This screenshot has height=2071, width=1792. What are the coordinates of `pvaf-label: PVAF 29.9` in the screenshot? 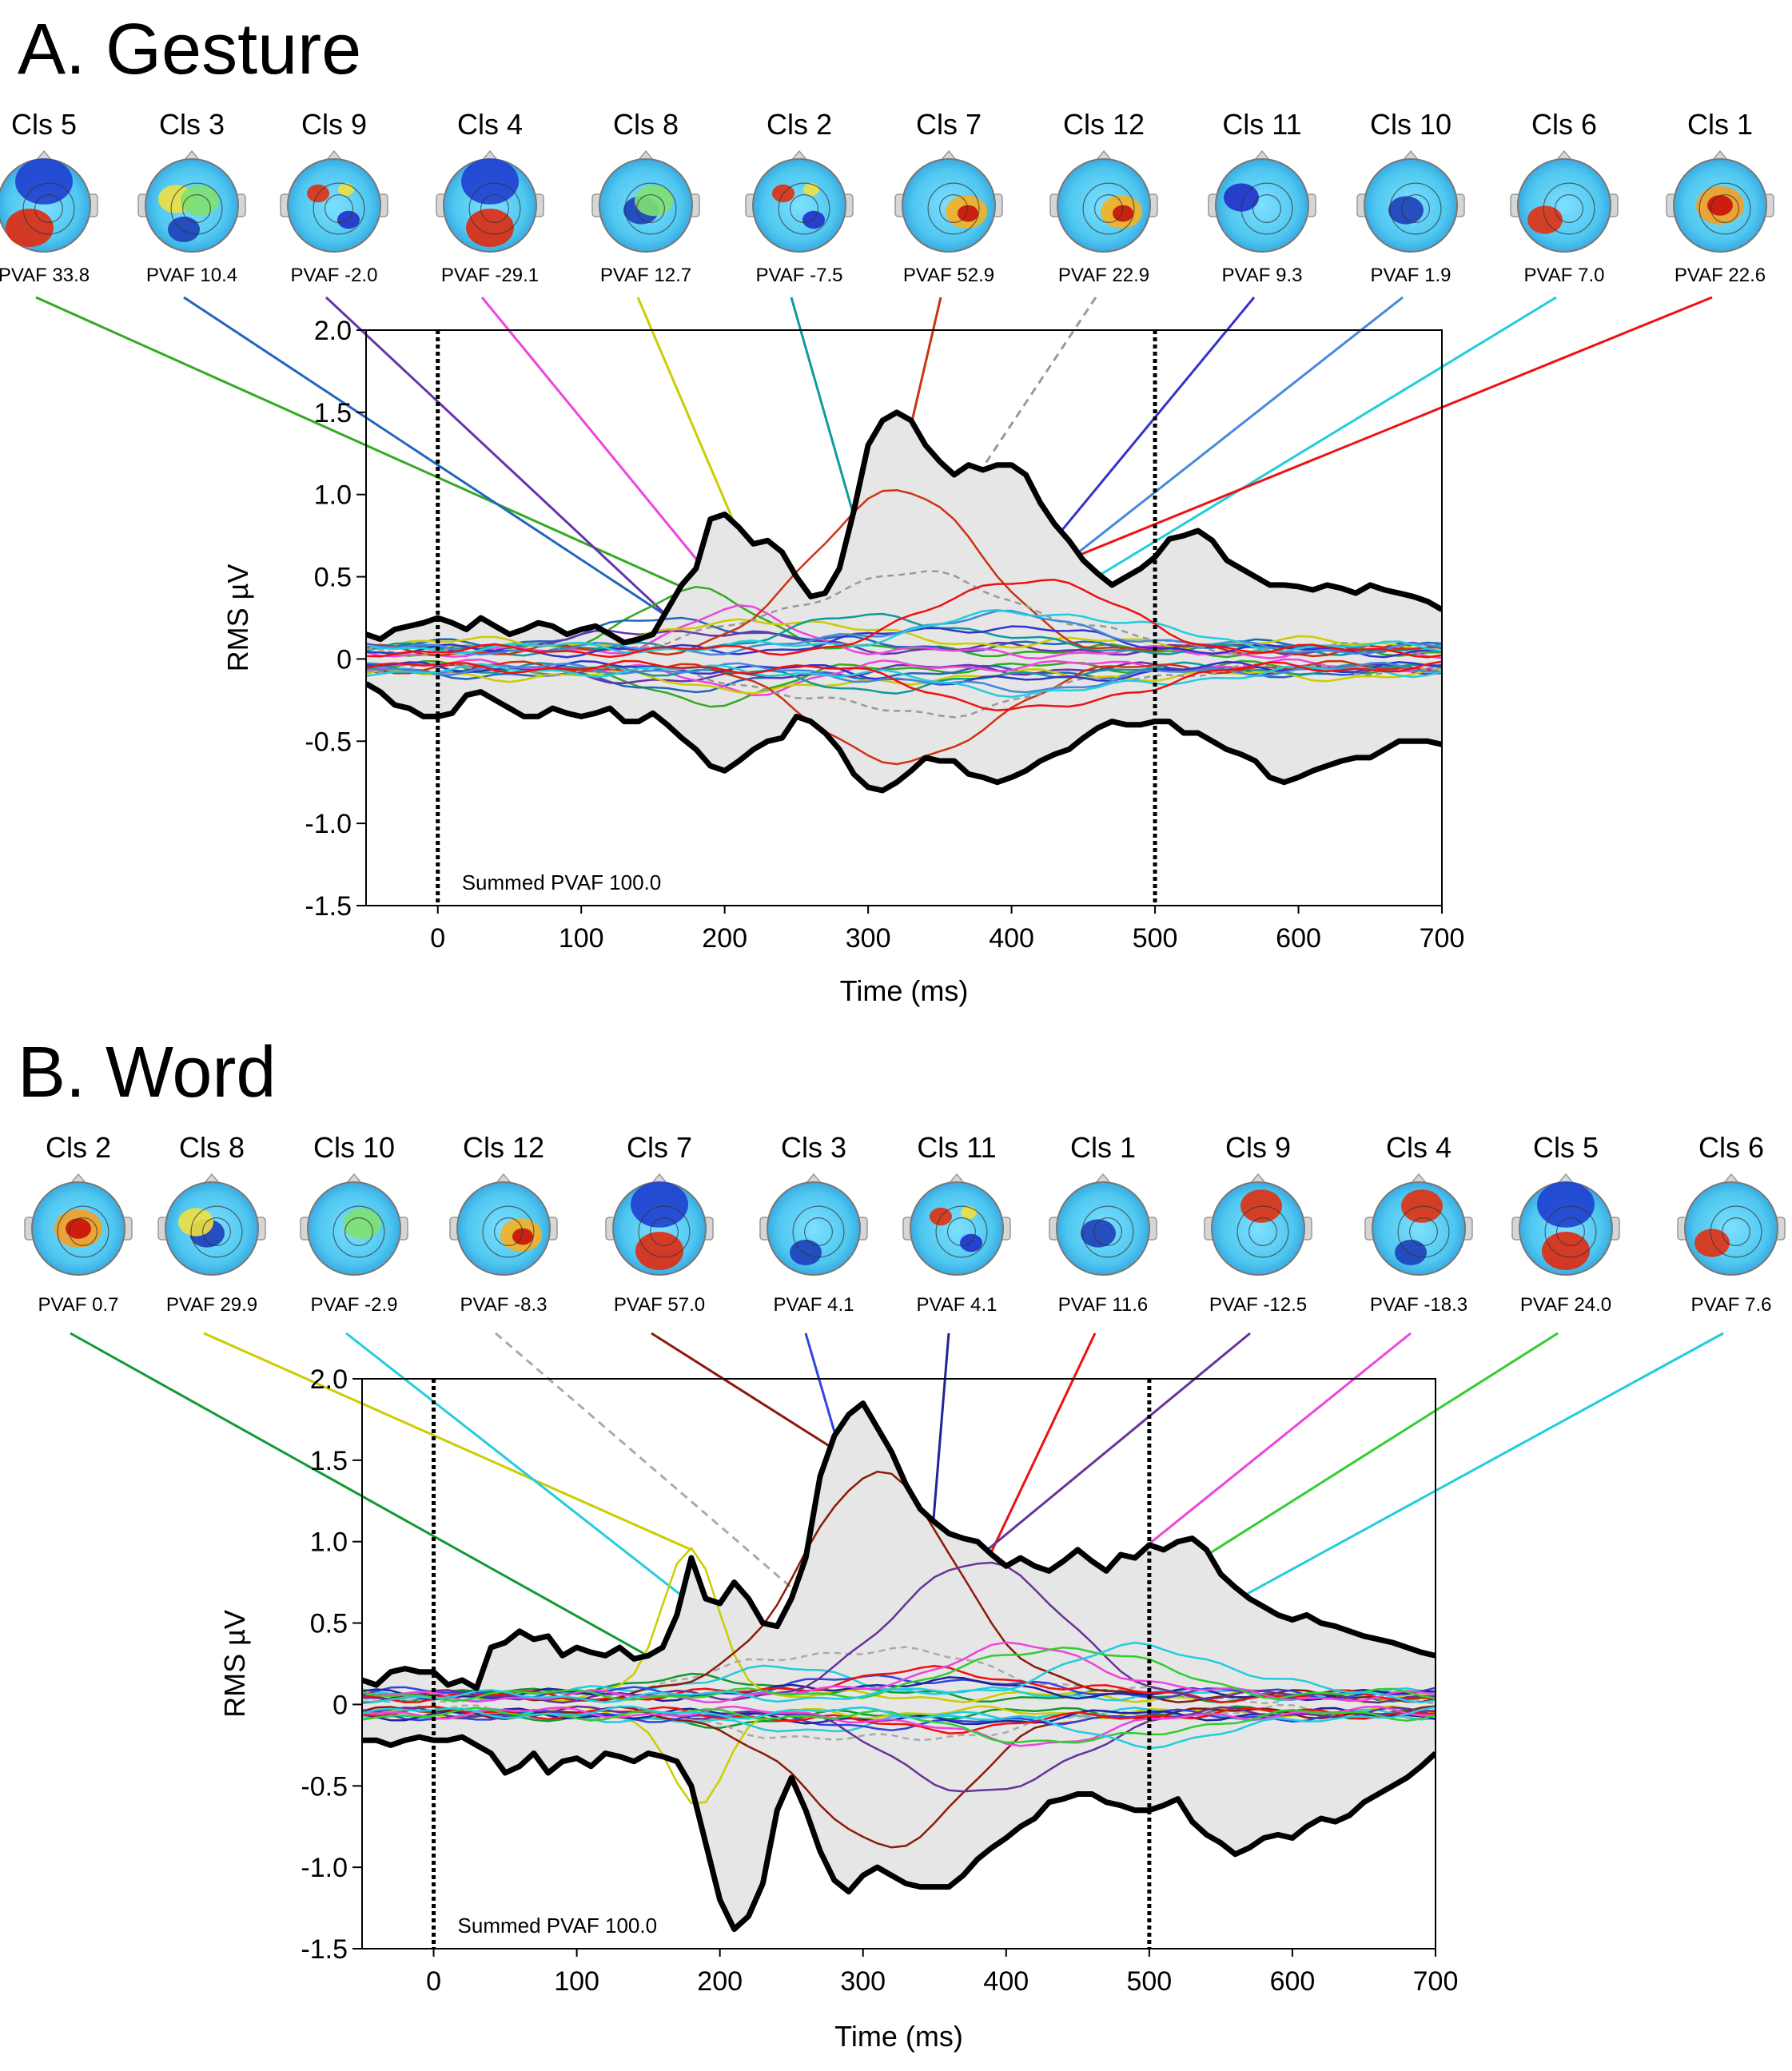 It's located at (211, 1305).